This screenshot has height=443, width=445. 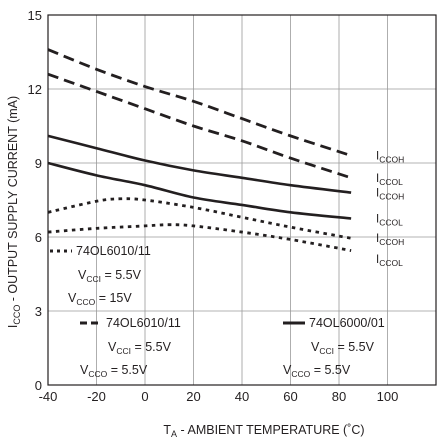 I want to click on x-axis-title: TA - AMBIENT TEMPERATURE (˚C), so click(x=263, y=431).